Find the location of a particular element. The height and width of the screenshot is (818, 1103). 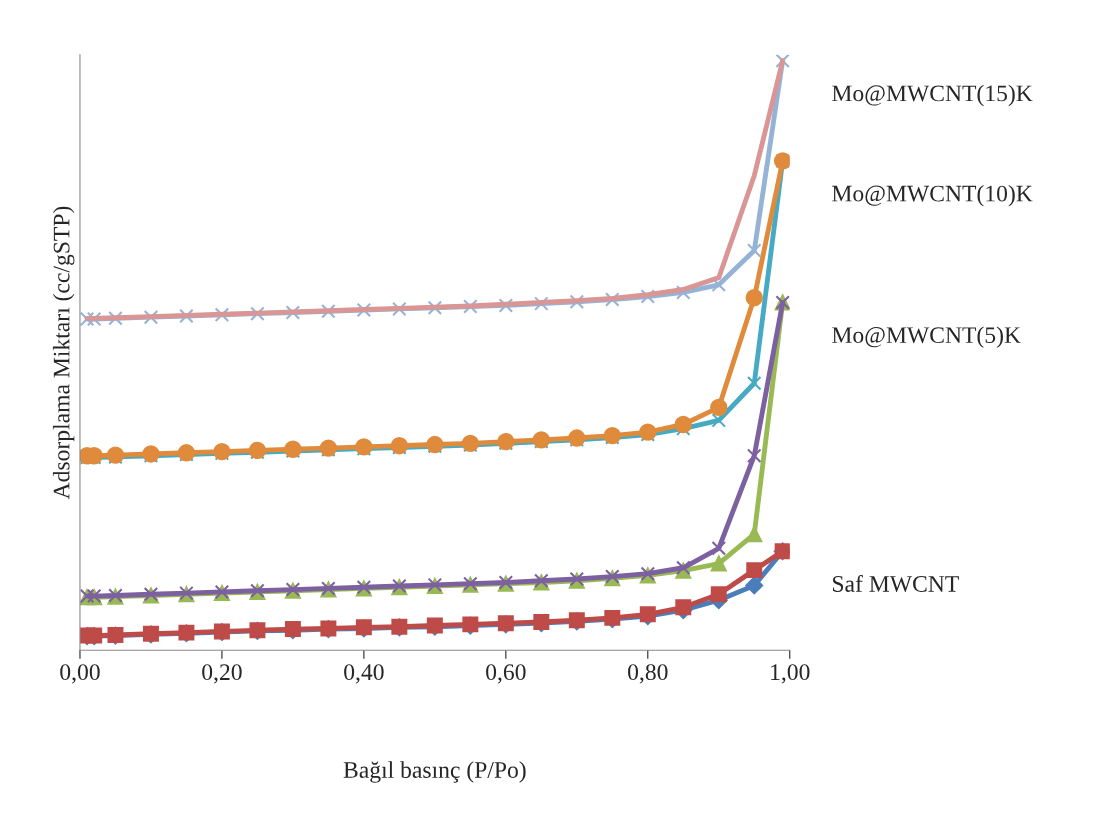

series-label: Mo@MWCNT(5)K is located at coordinates (926, 337).